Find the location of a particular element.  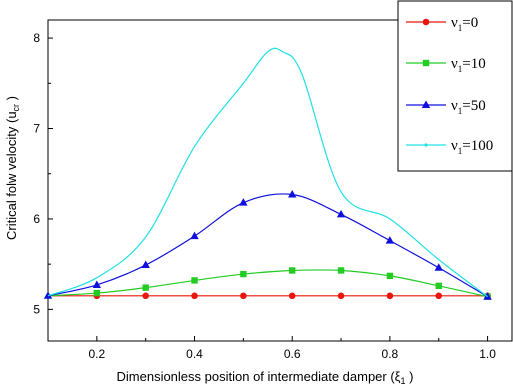

y-tick-label: 7 is located at coordinates (36, 129).